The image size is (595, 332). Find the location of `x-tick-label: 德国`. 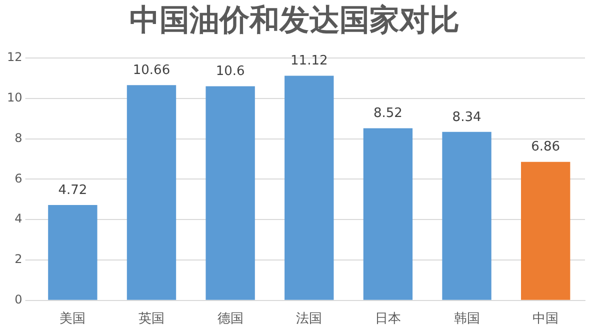

x-tick-label: 德国 is located at coordinates (230, 319).